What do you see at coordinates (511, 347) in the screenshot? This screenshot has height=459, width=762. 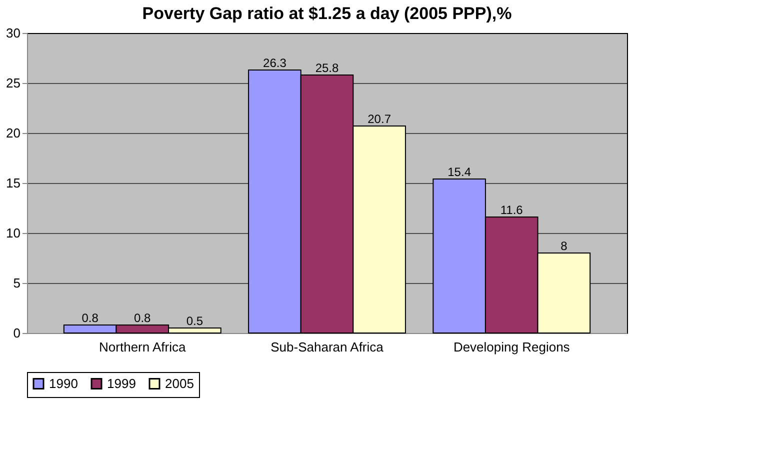 I see `x-tick-label: Developing Regions` at bounding box center [511, 347].